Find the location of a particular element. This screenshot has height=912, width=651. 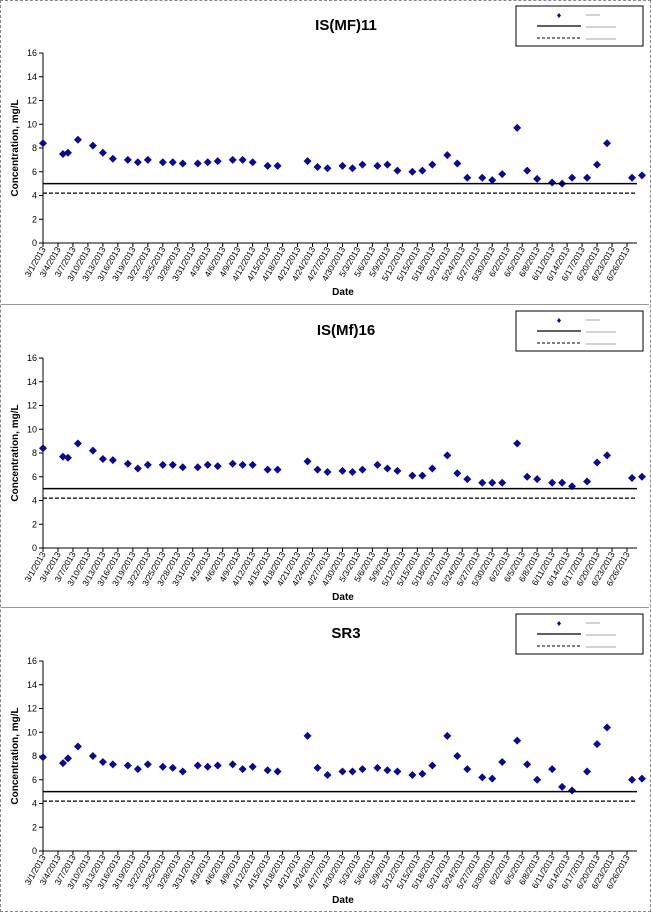

legend is located at coordinates (579, 26).